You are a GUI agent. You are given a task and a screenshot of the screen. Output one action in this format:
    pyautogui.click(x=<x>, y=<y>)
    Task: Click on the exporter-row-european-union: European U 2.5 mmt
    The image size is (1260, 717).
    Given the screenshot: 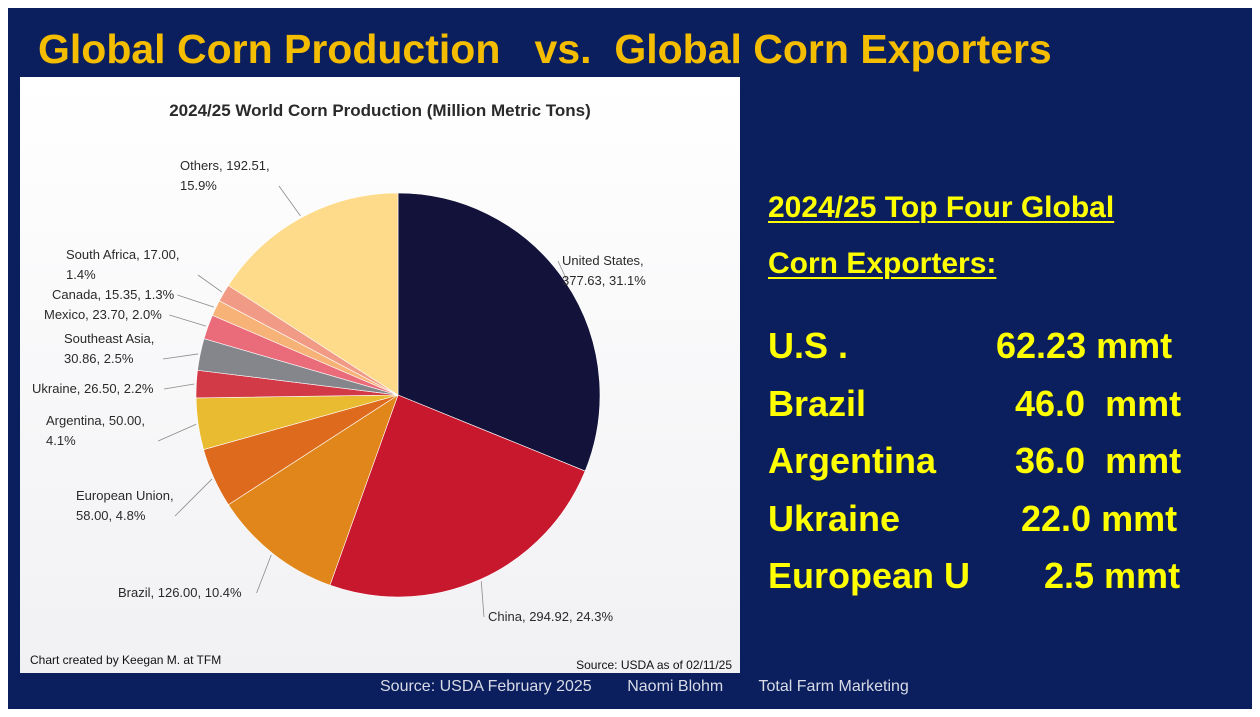 What is the action you would take?
    pyautogui.click(x=988, y=580)
    